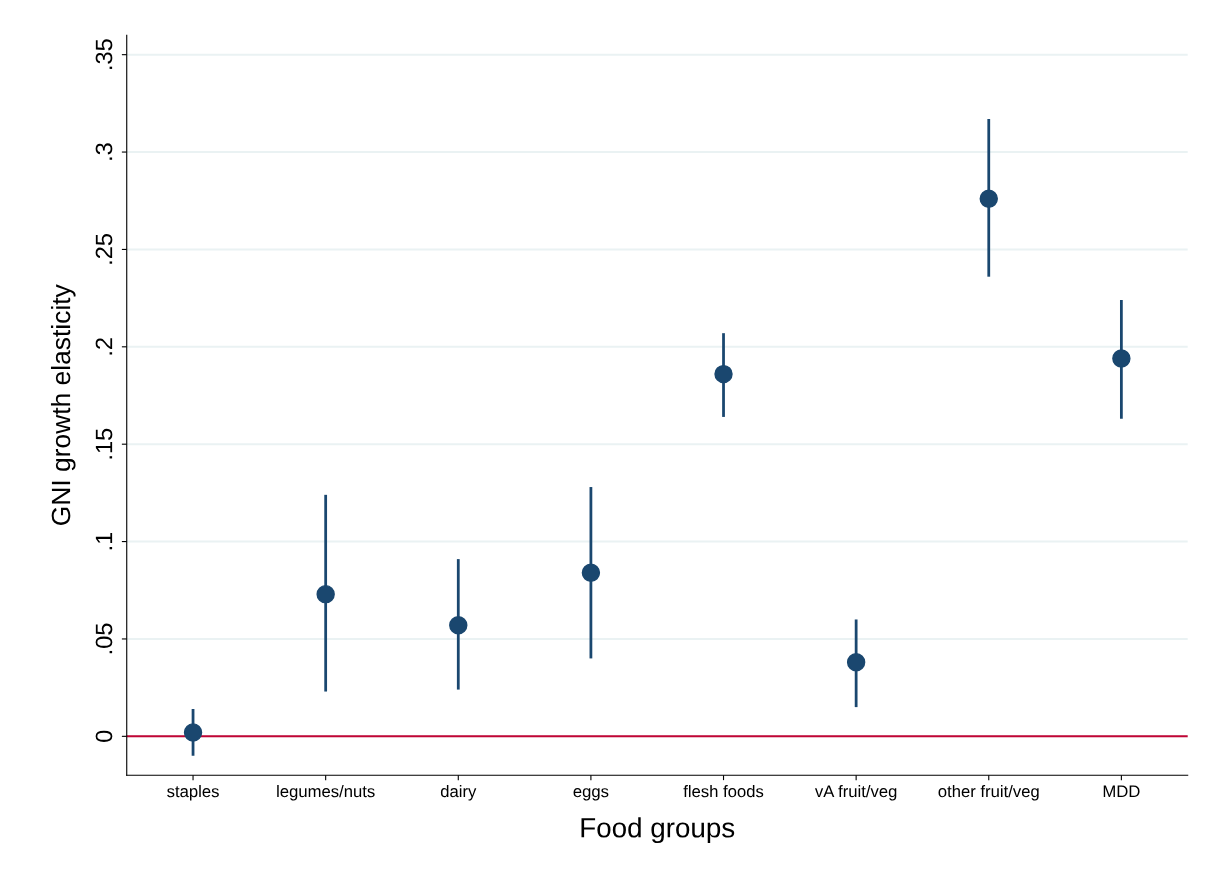 Image resolution: width=1207 pixels, height=880 pixels. I want to click on y-tick-label: .3, so click(104, 151).